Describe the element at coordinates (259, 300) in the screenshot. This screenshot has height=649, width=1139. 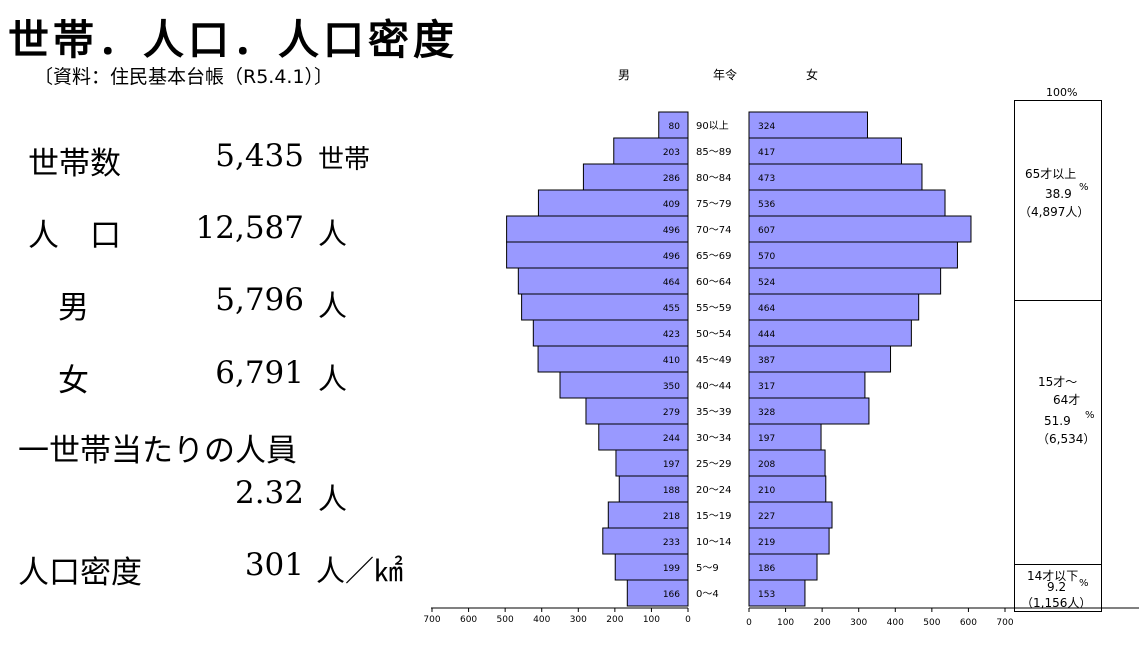
I see `stat-male-value: 5,796` at that location.